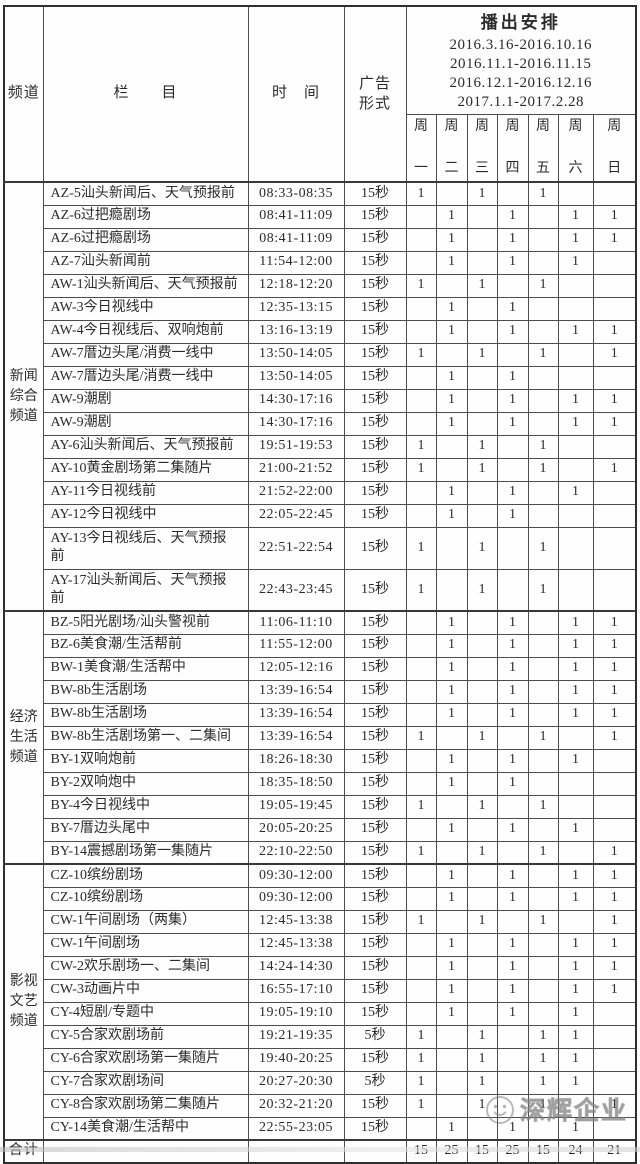  What do you see at coordinates (543, 1151) in the screenshot?
I see `total-value: 15` at bounding box center [543, 1151].